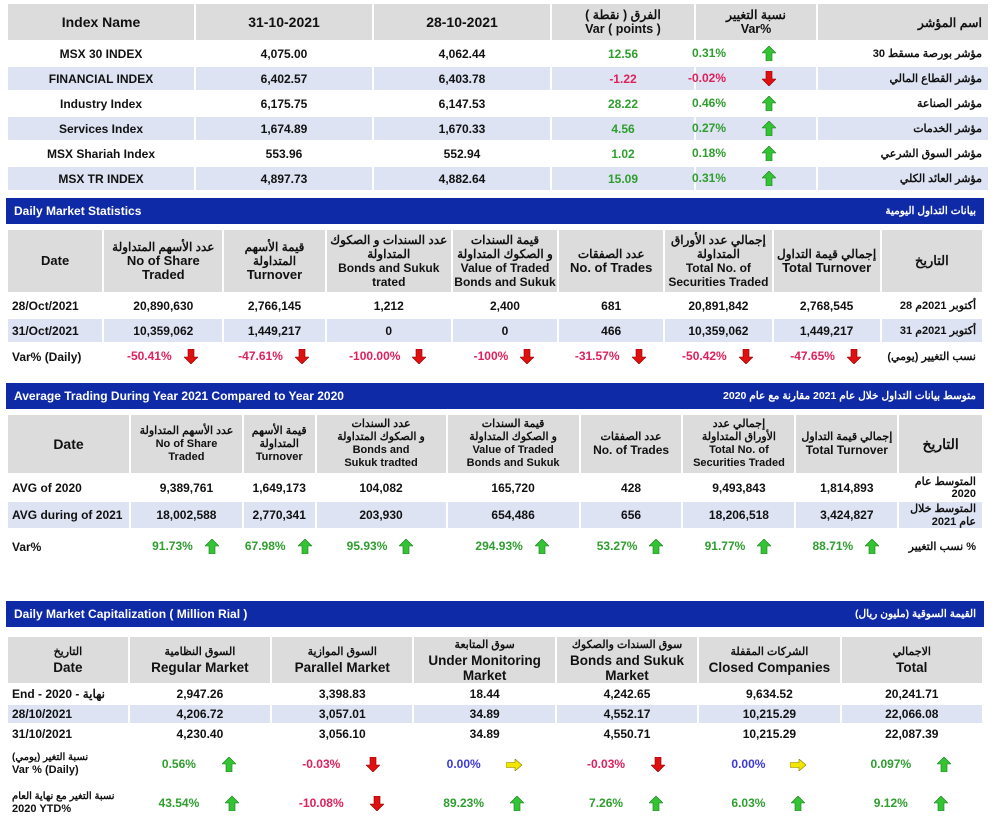 The height and width of the screenshot is (840, 1000). I want to click on index-var-pct-cell: 0.31%, so click(754, 53).